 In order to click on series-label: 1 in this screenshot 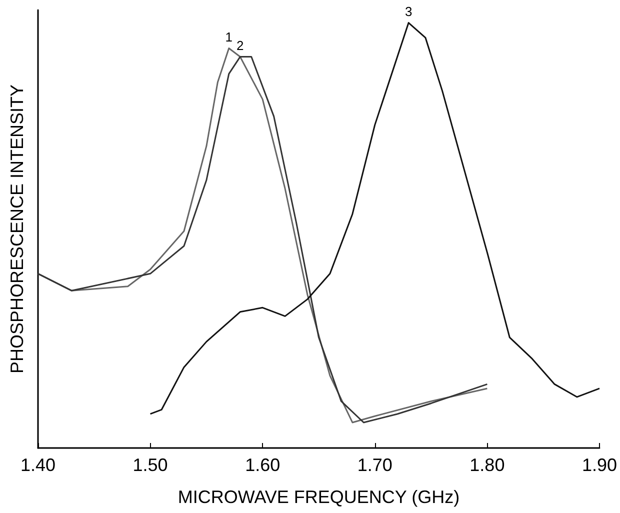, I will do `click(229, 36)`.